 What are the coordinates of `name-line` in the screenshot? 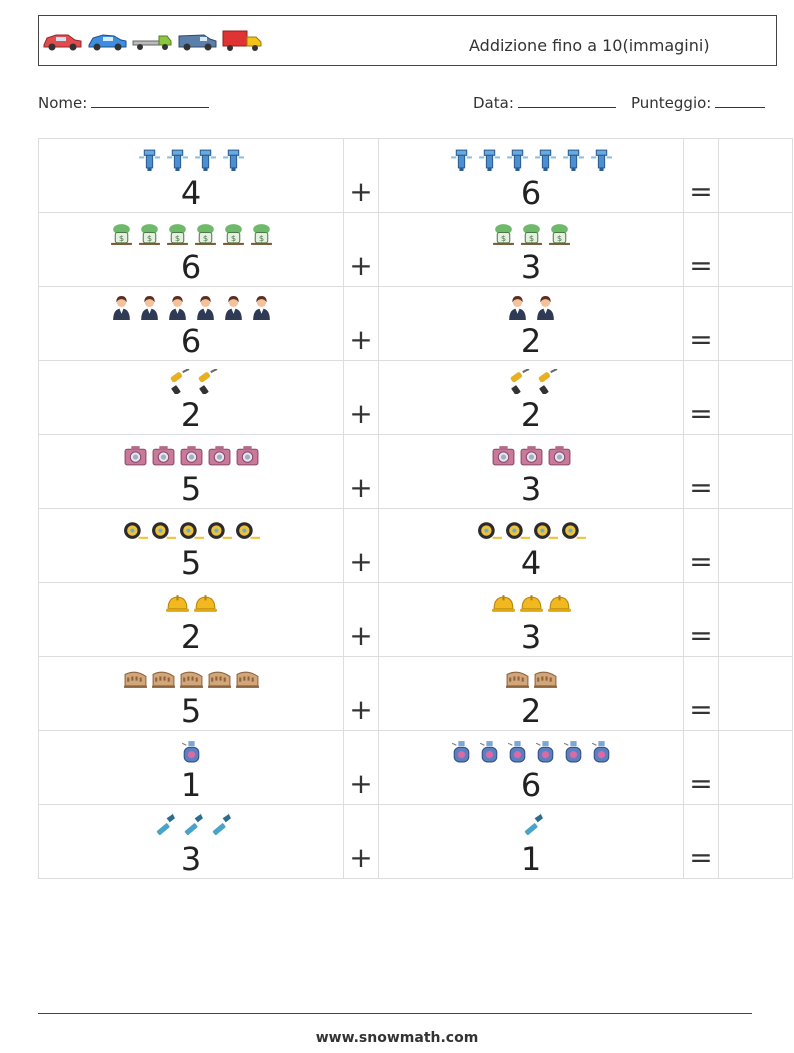 It's located at (150, 100).